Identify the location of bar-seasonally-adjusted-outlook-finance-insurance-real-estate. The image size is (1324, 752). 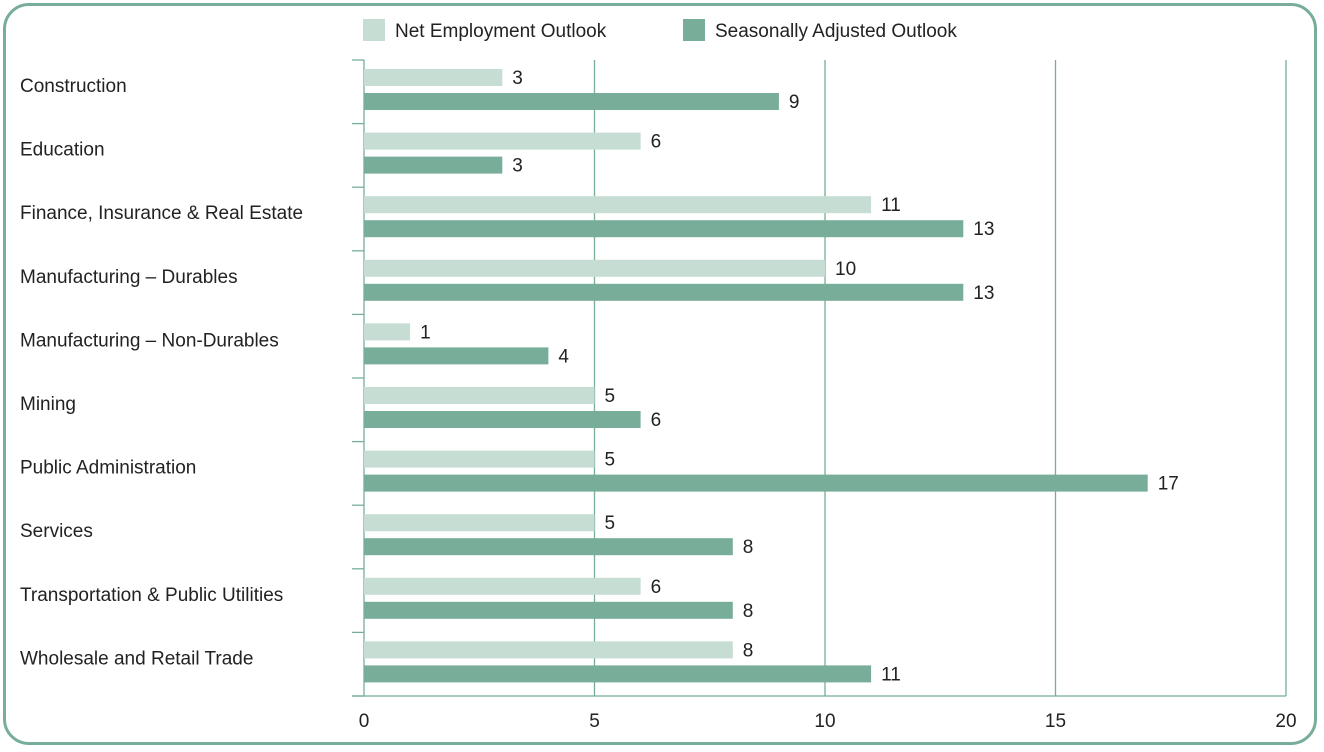
(664, 229).